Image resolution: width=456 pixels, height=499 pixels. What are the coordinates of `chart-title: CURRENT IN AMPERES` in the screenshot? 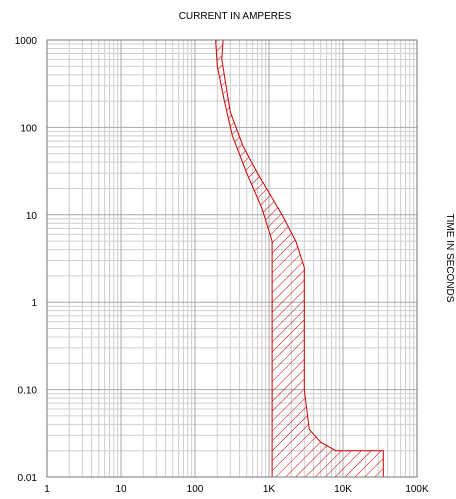 It's located at (235, 16).